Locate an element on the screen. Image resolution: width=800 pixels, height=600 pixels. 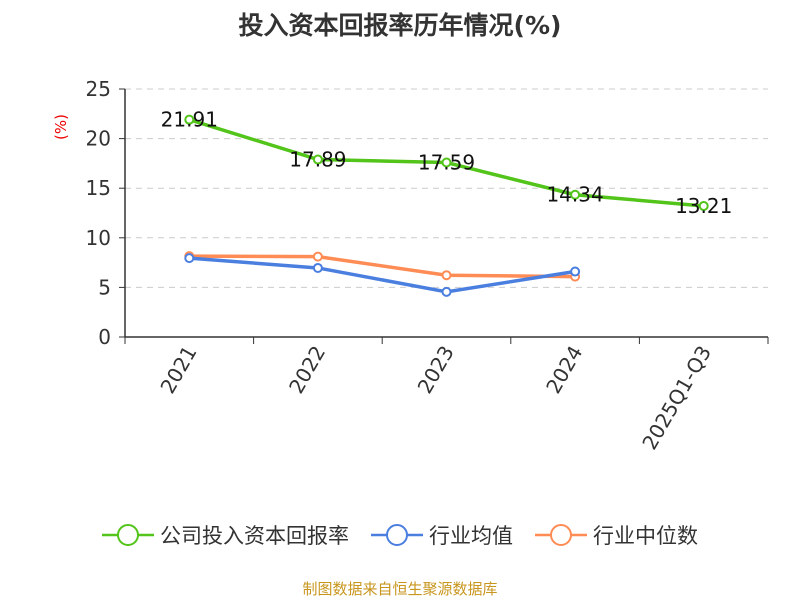
legend-item: 公司投入资本回报率 is located at coordinates (225, 535).